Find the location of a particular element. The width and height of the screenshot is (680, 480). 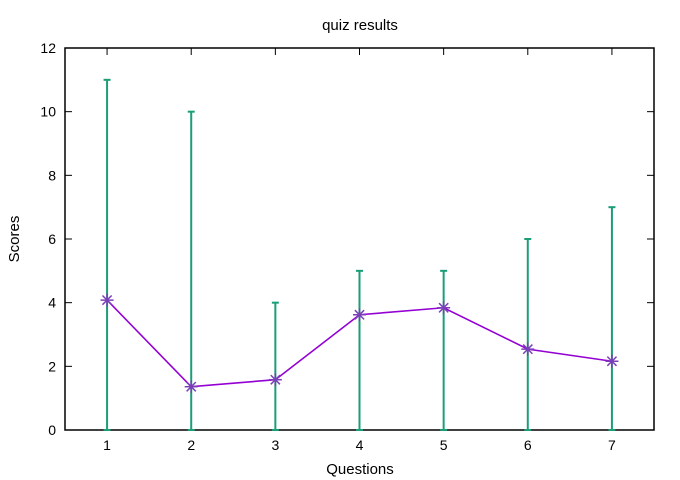

y-tick-label-5: 10 is located at coordinates (48, 112).